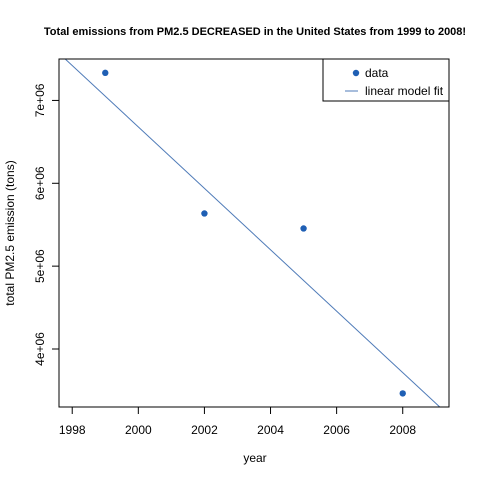  I want to click on x-axis: 1998 2000 2002 2004 2006 2008, so click(237, 421).